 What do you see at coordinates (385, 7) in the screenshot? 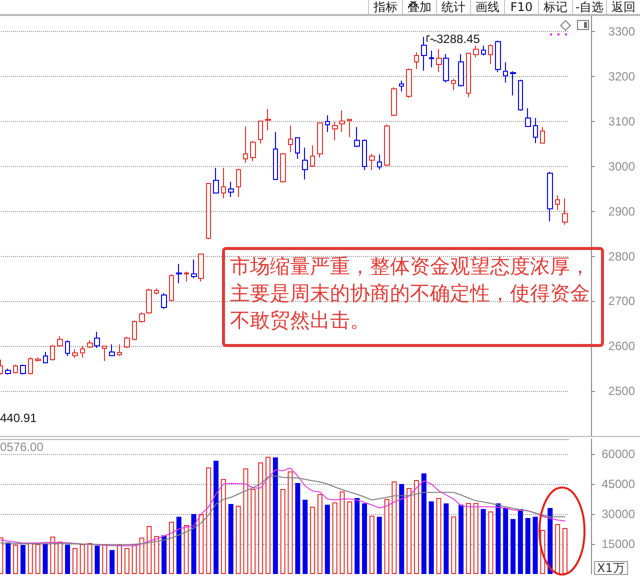
I see `button: 指标` at bounding box center [385, 7].